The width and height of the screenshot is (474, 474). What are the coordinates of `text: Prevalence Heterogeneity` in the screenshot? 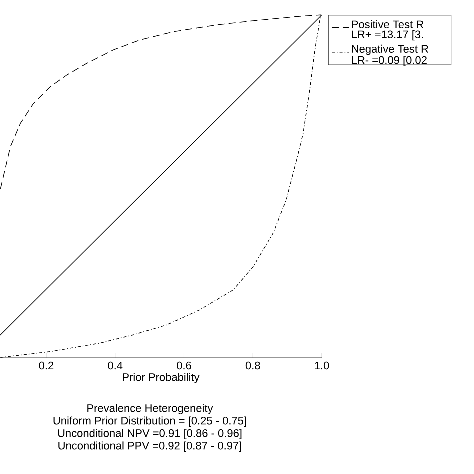 It's located at (151, 409).